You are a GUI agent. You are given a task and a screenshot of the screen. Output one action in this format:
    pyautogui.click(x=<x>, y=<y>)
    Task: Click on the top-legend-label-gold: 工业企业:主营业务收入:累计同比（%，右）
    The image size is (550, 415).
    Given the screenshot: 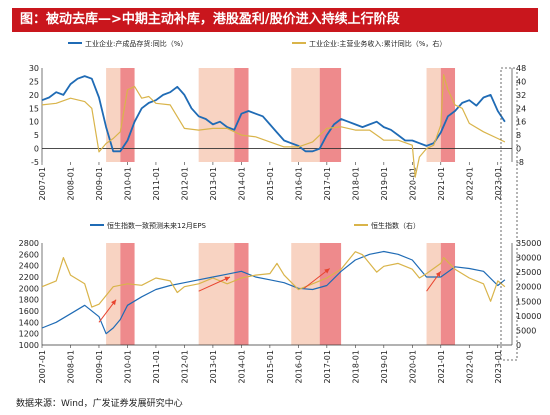 What is the action you would take?
    pyautogui.click(x=377, y=43)
    